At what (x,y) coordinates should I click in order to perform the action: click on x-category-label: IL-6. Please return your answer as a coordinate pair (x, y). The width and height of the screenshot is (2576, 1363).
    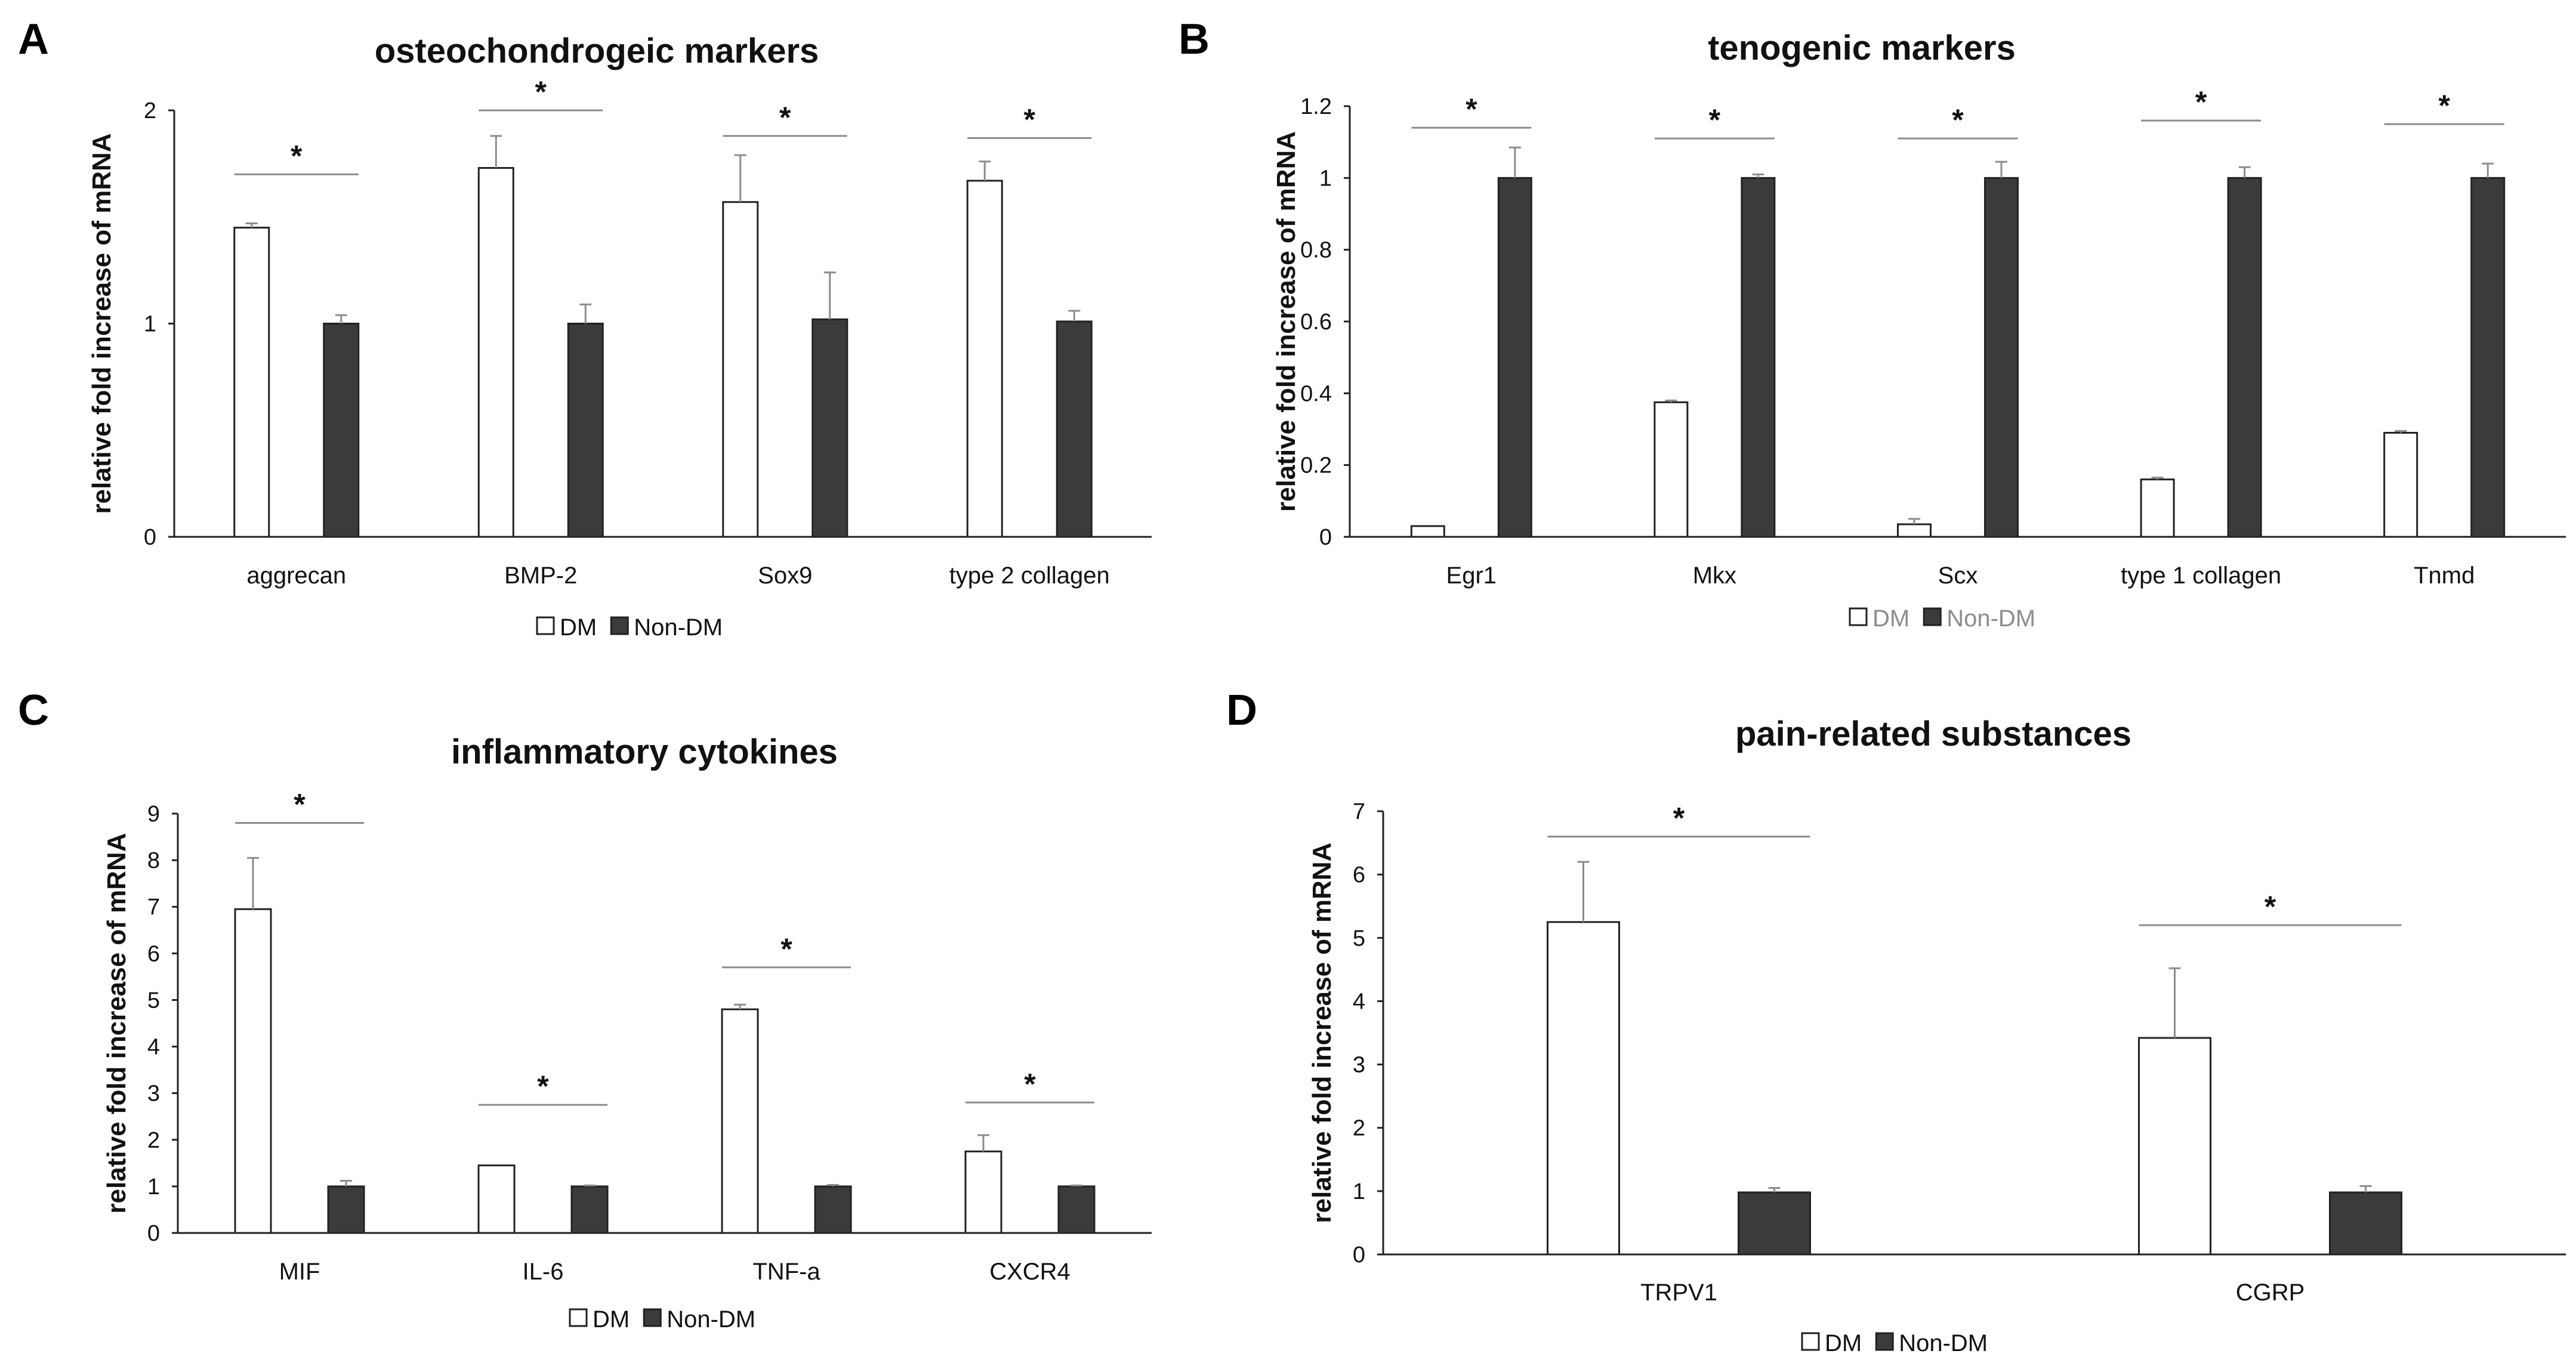
    Looking at the image, I should click on (543, 1272).